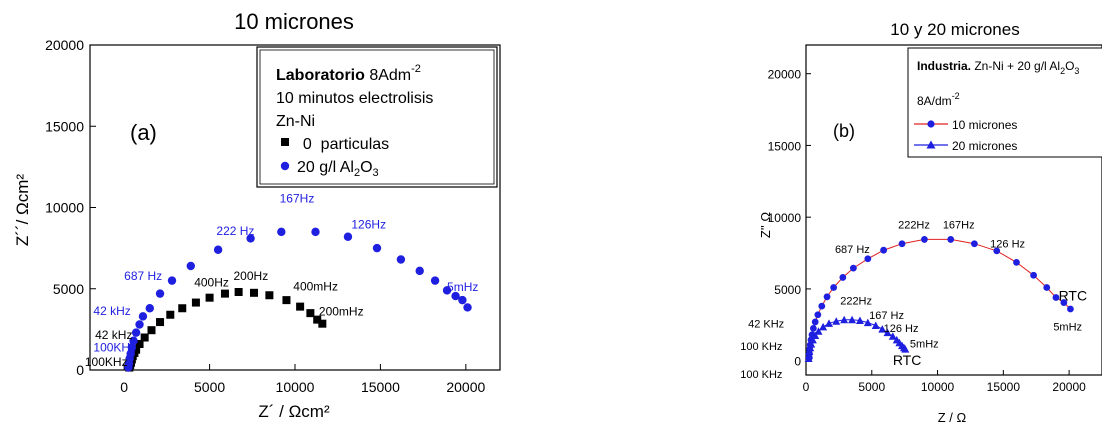  What do you see at coordinates (785, 146) in the screenshot?
I see `y-tick-label: 15000` at bounding box center [785, 146].